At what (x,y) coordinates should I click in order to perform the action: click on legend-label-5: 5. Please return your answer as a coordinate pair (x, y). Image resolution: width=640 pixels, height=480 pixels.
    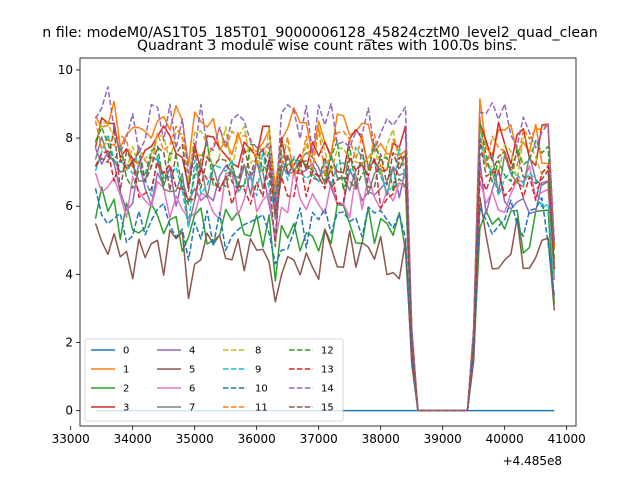
    Looking at the image, I should click on (192, 370).